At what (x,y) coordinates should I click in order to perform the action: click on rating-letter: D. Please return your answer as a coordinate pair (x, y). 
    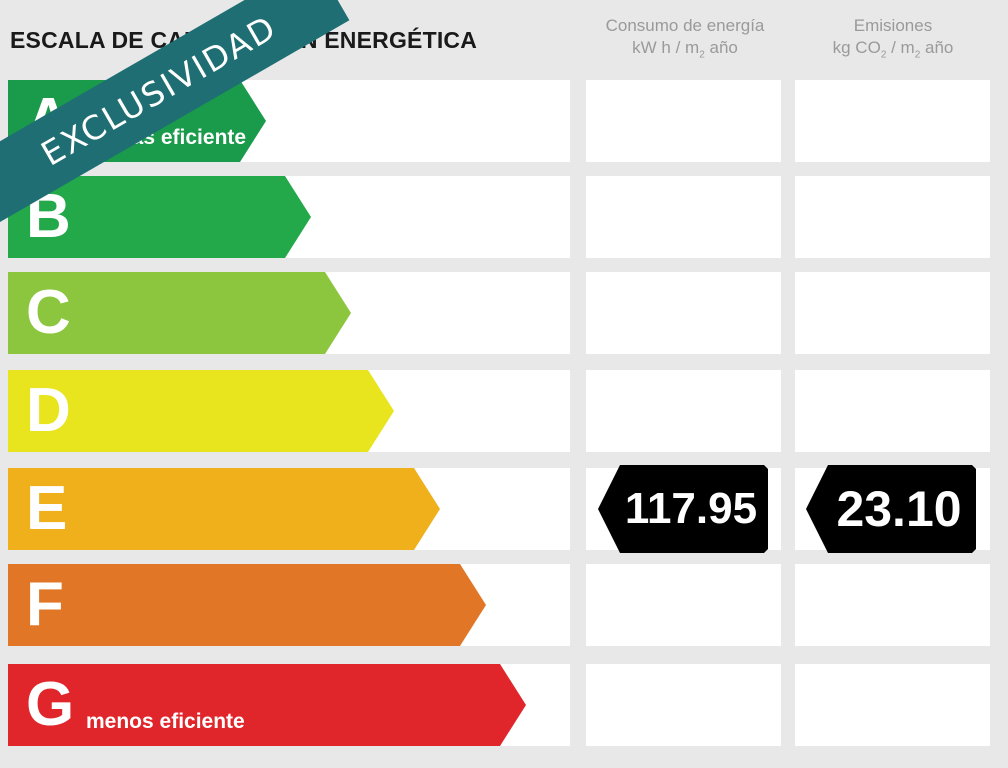
    Looking at the image, I should click on (48, 410).